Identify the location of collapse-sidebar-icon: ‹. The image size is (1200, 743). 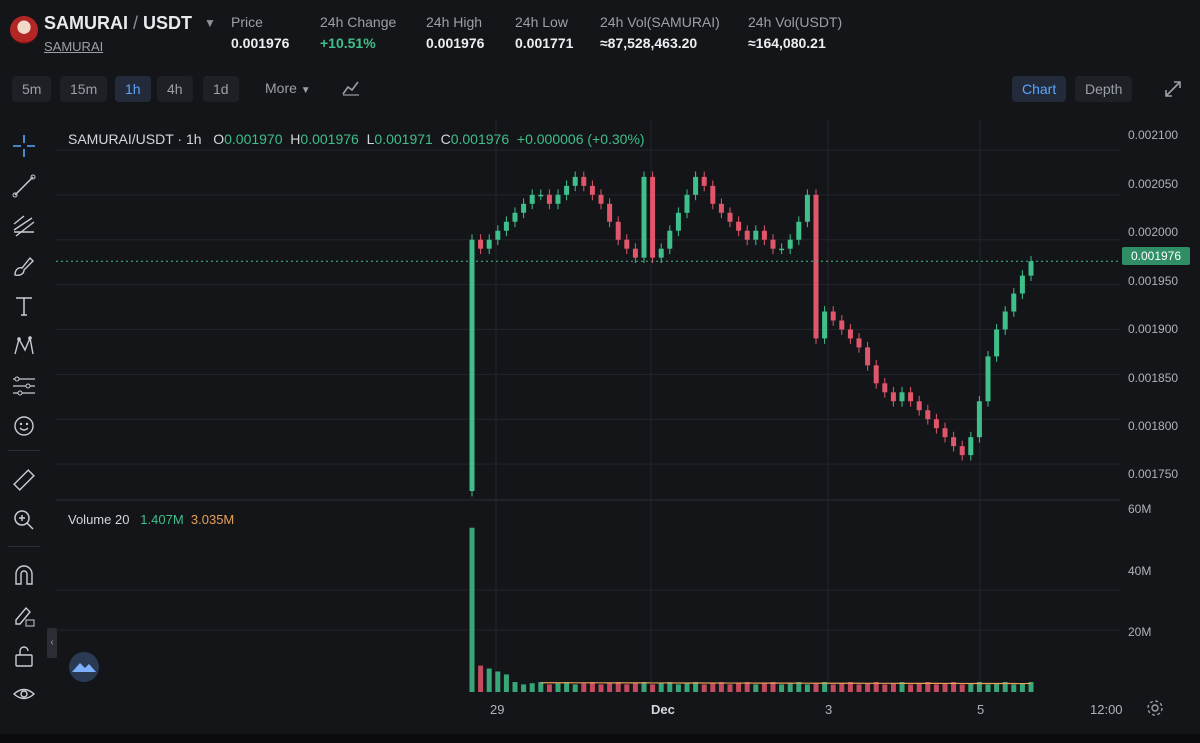
(52, 643).